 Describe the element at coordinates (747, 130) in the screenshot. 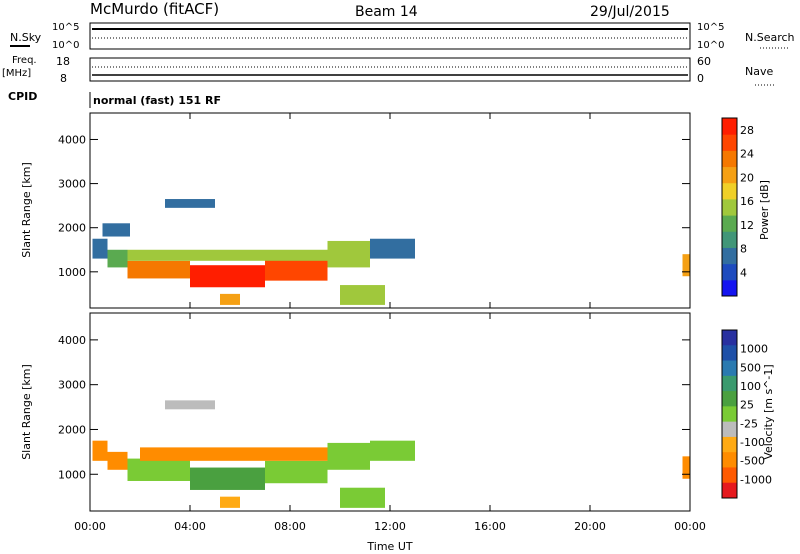

I see `power-colorbar-tick: 28` at that location.